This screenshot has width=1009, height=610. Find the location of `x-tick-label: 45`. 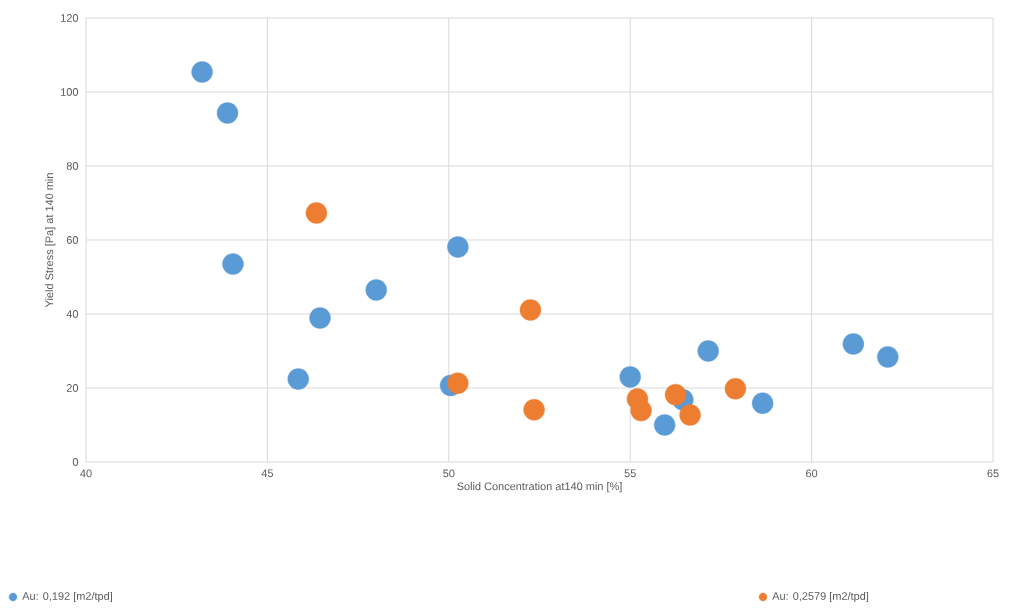

x-tick-label: 45 is located at coordinates (267, 473).